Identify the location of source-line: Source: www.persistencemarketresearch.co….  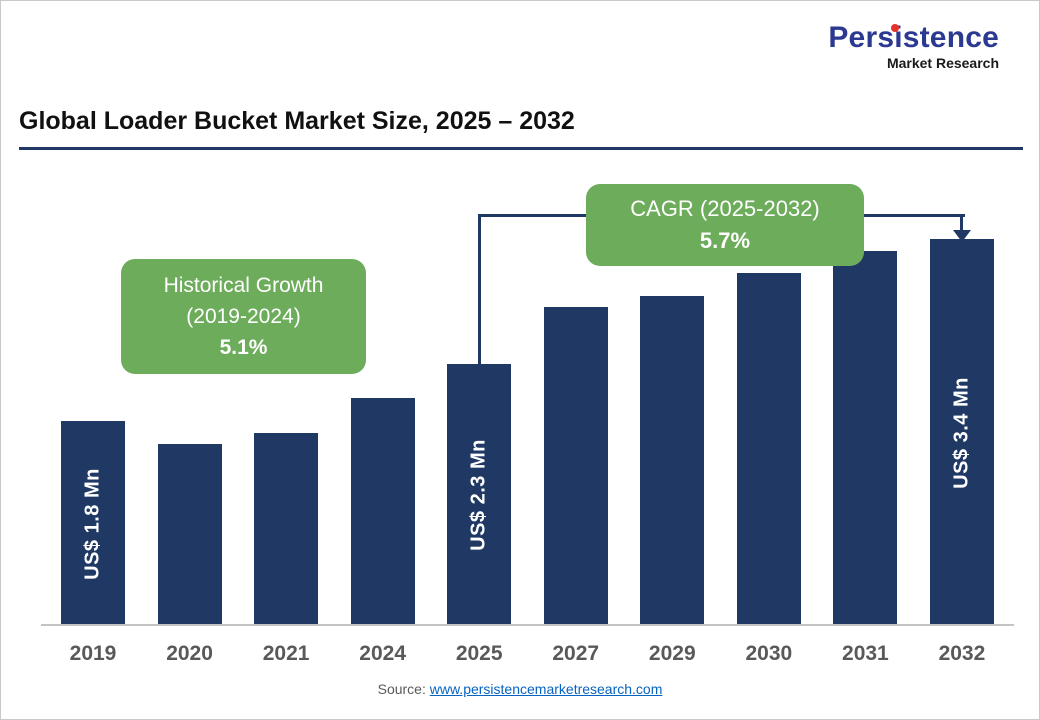
(520, 689).